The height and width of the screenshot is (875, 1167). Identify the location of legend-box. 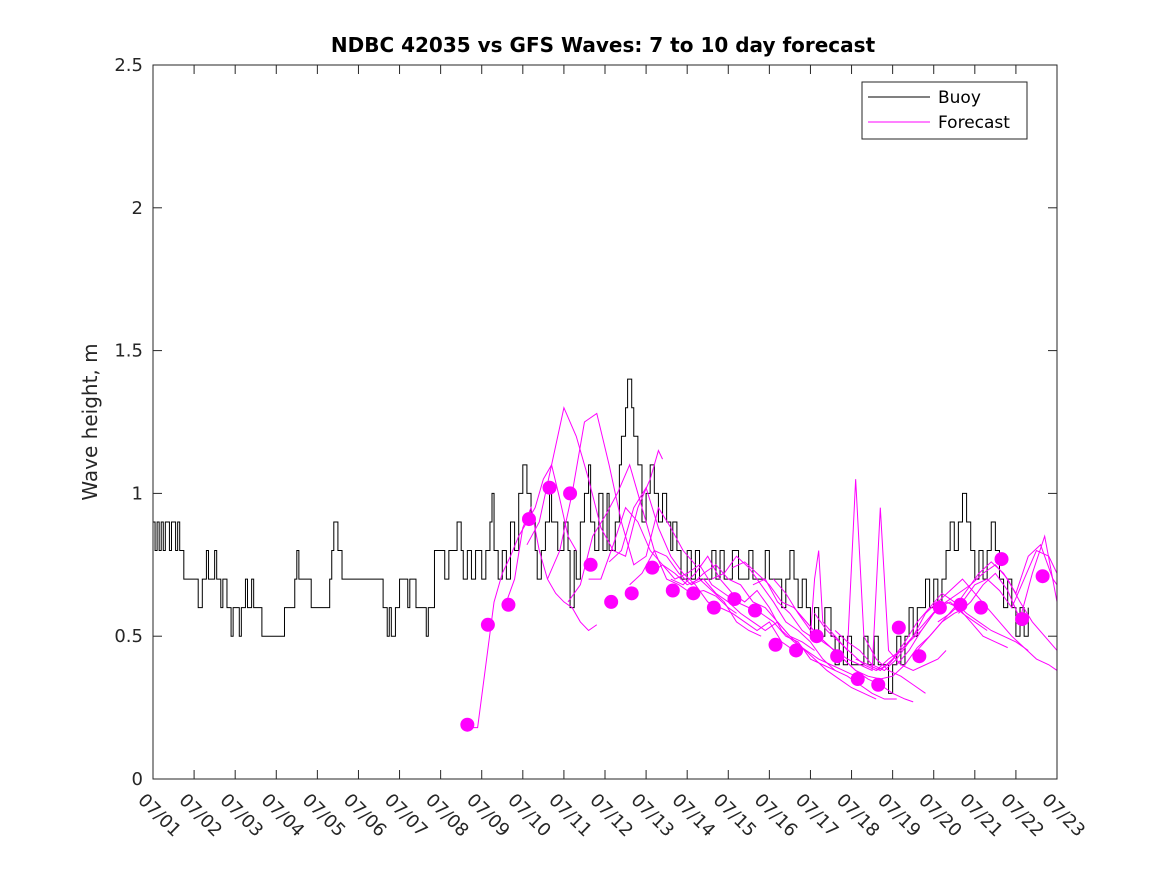
(944, 110).